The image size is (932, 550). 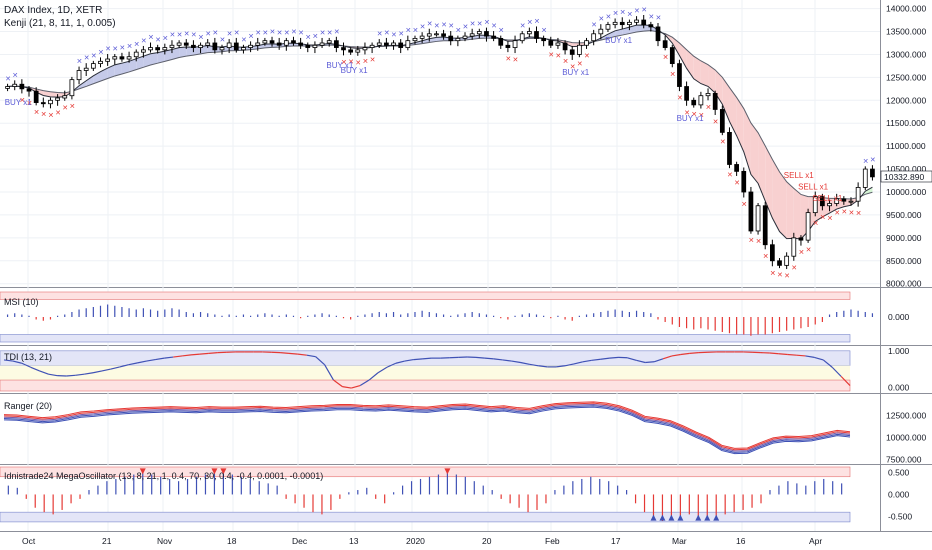 I want to click on msi-pane, so click(x=440, y=320).